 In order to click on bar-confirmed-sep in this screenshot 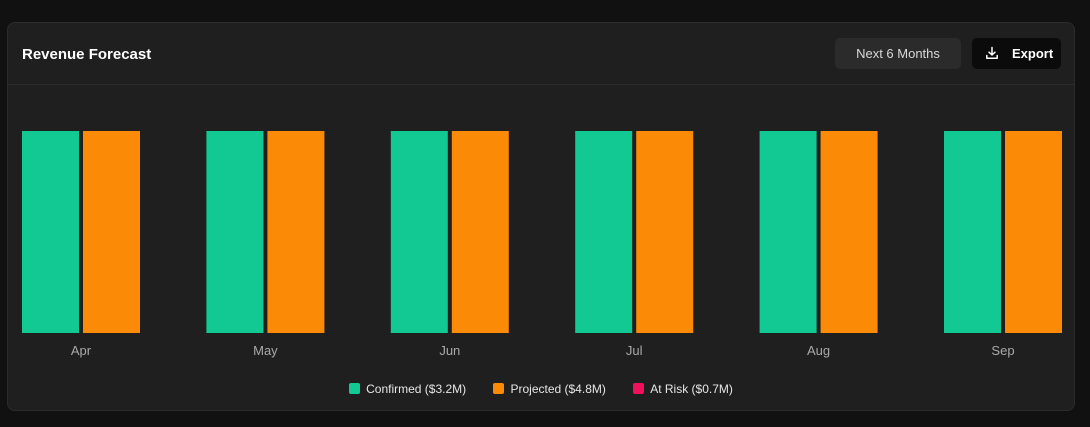, I will do `click(972, 232)`.